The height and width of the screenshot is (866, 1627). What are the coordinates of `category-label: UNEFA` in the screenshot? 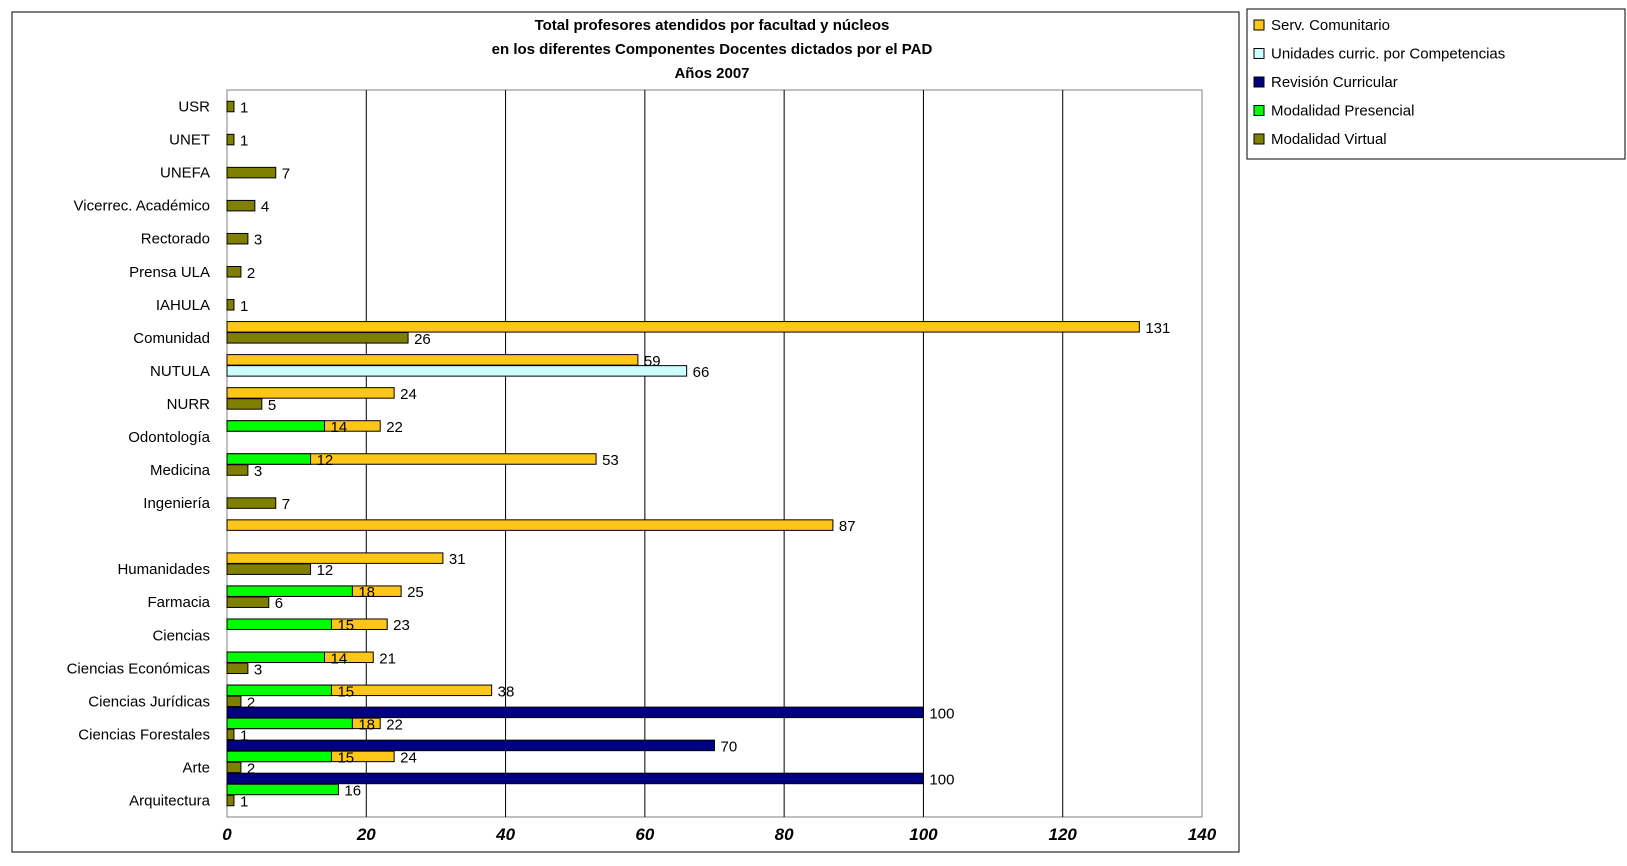 It's located at (185, 173).